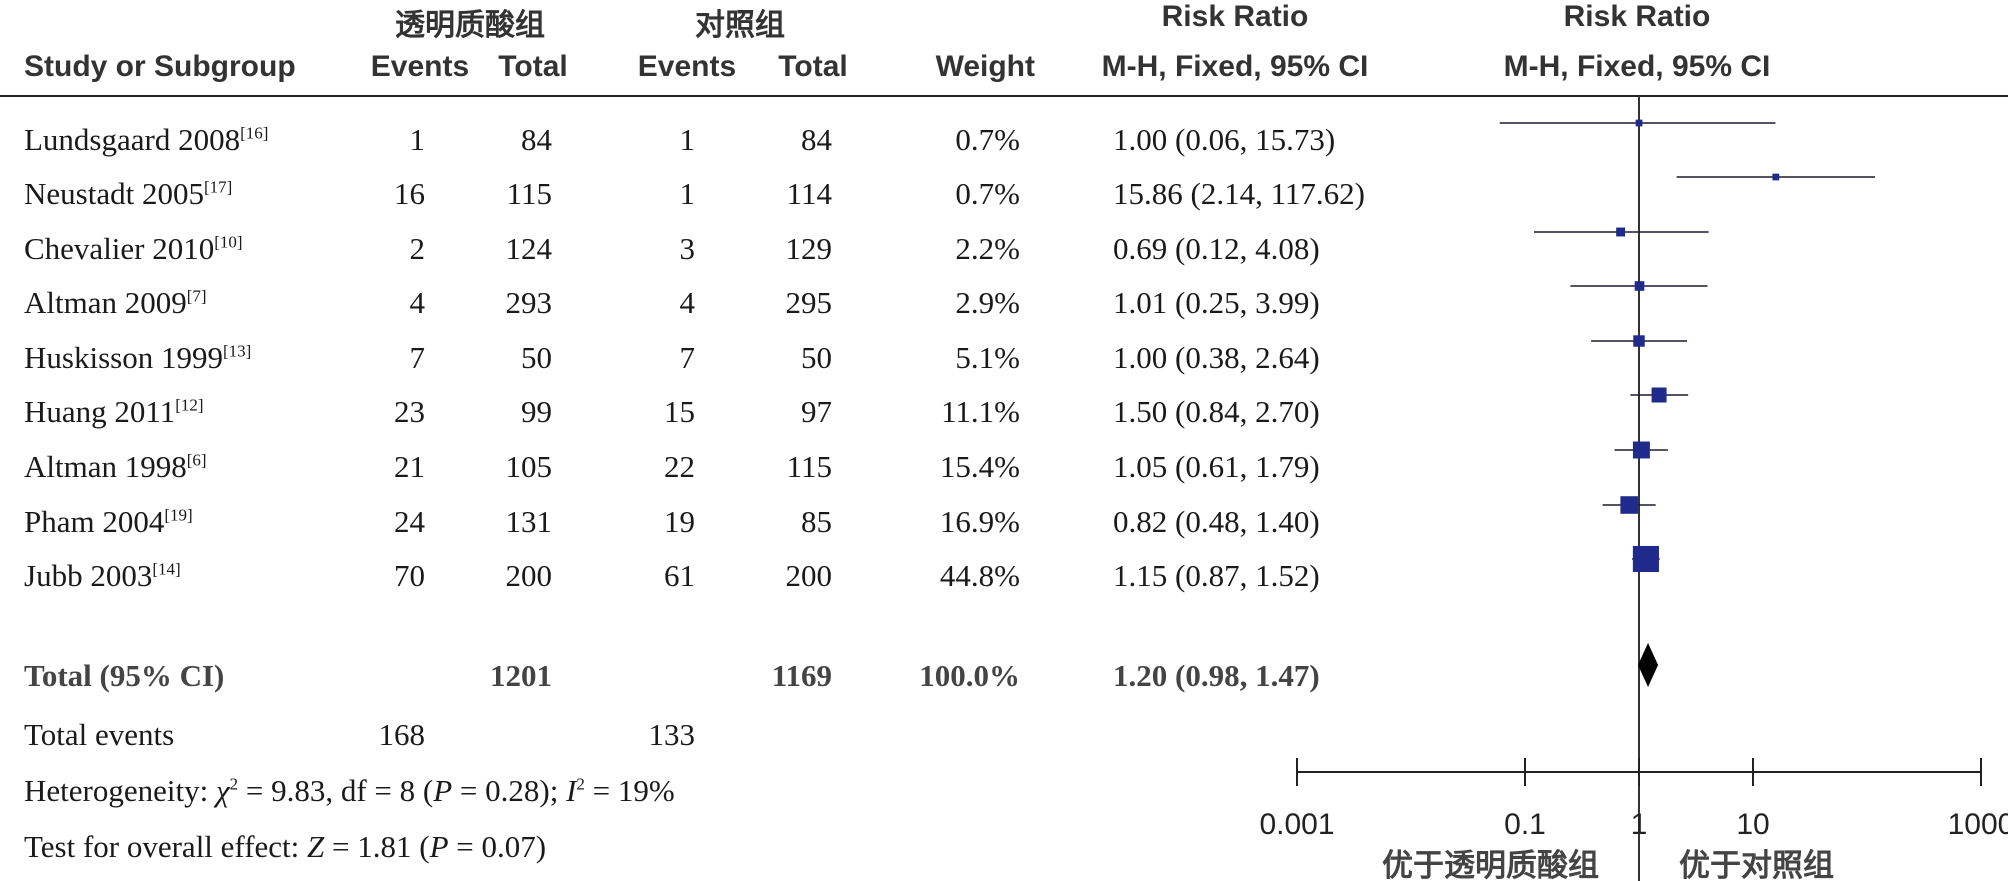  I want to click on total-2: 200, so click(809, 575).